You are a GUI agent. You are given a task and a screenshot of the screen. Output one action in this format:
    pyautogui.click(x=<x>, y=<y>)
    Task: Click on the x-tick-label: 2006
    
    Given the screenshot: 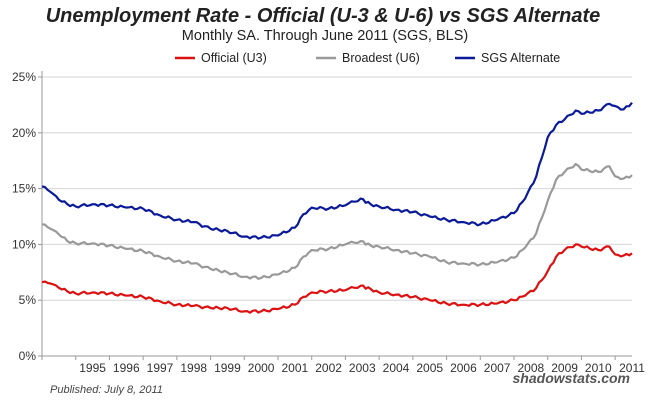 What is the action you would take?
    pyautogui.click(x=463, y=368)
    